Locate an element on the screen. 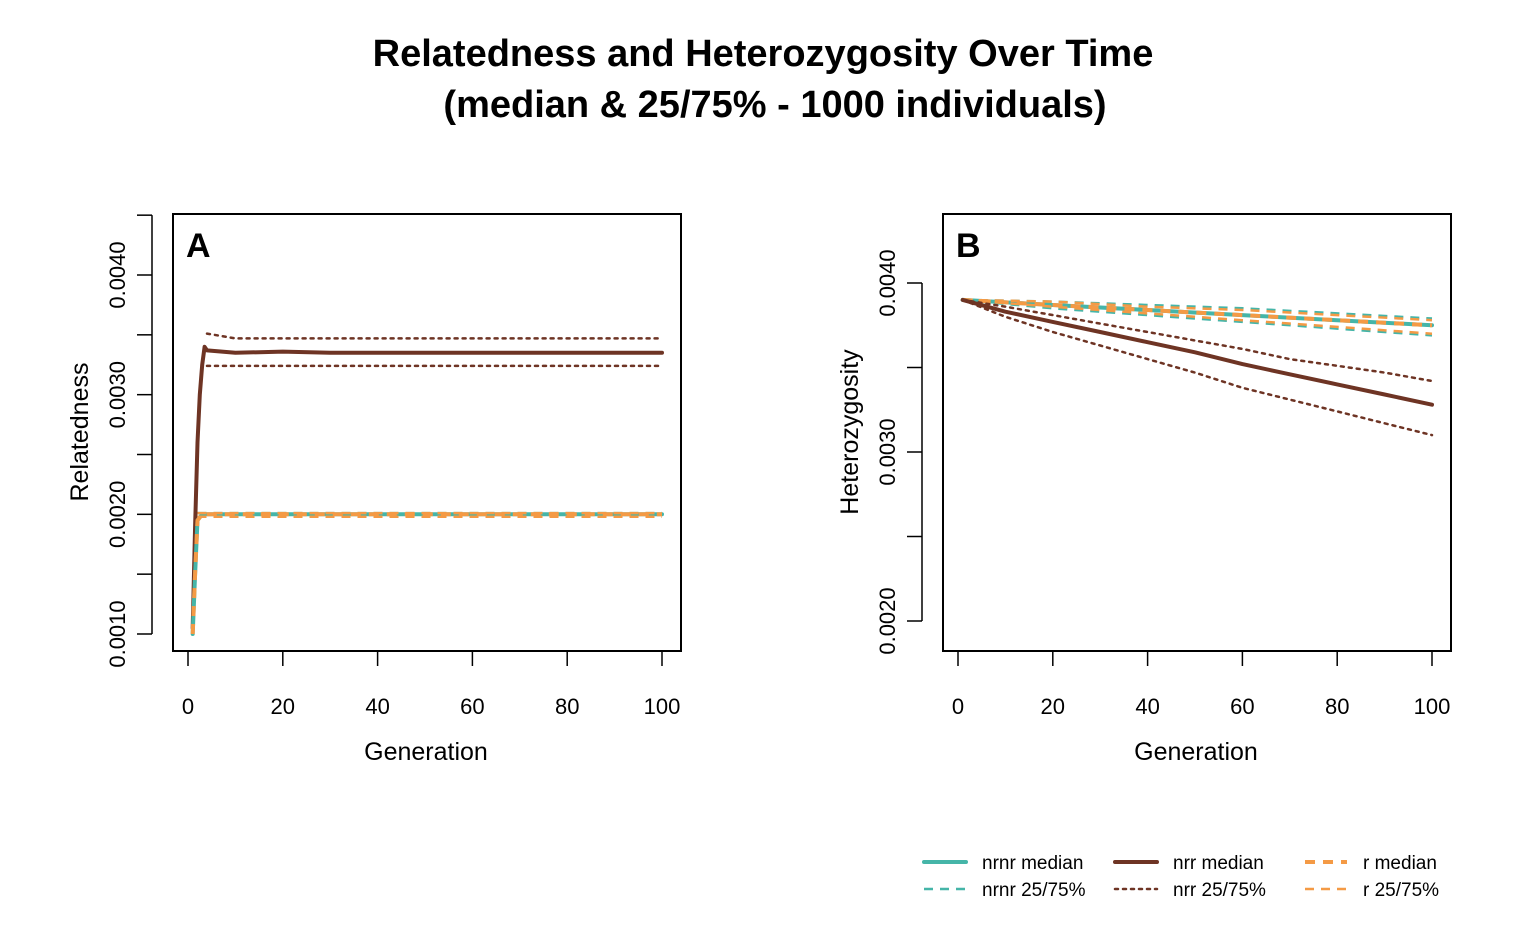 The image size is (1540, 951). panel-letter: A is located at coordinates (198, 246).